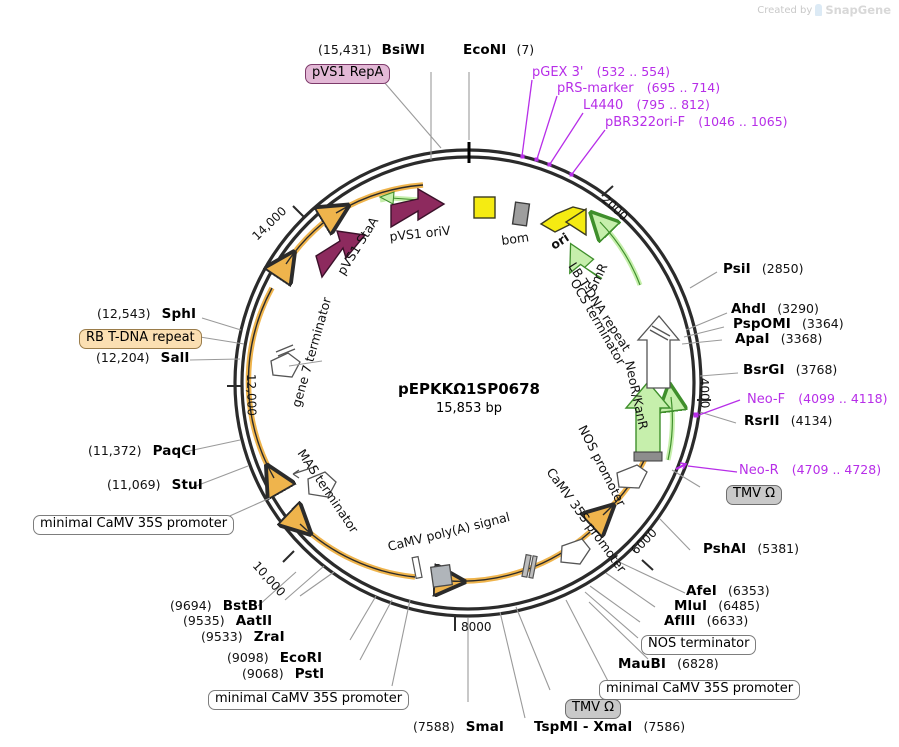  What do you see at coordinates (615, 207) in the screenshot?
I see `ruler-tick-2000: 2000` at bounding box center [615, 207].